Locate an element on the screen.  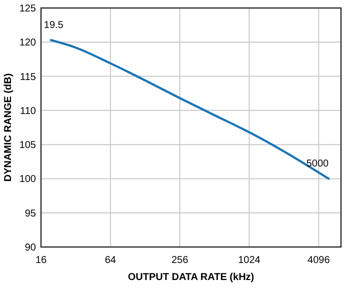
x-tick-label: 1024 is located at coordinates (249, 260).